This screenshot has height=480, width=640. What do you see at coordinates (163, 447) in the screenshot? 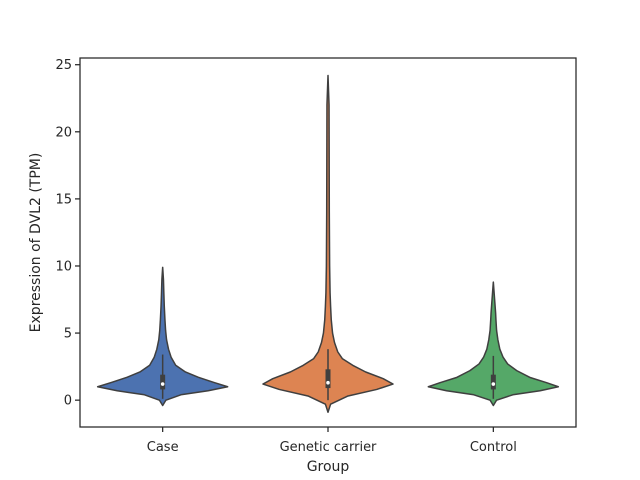
I see `x-tick-label: Case` at bounding box center [163, 447].